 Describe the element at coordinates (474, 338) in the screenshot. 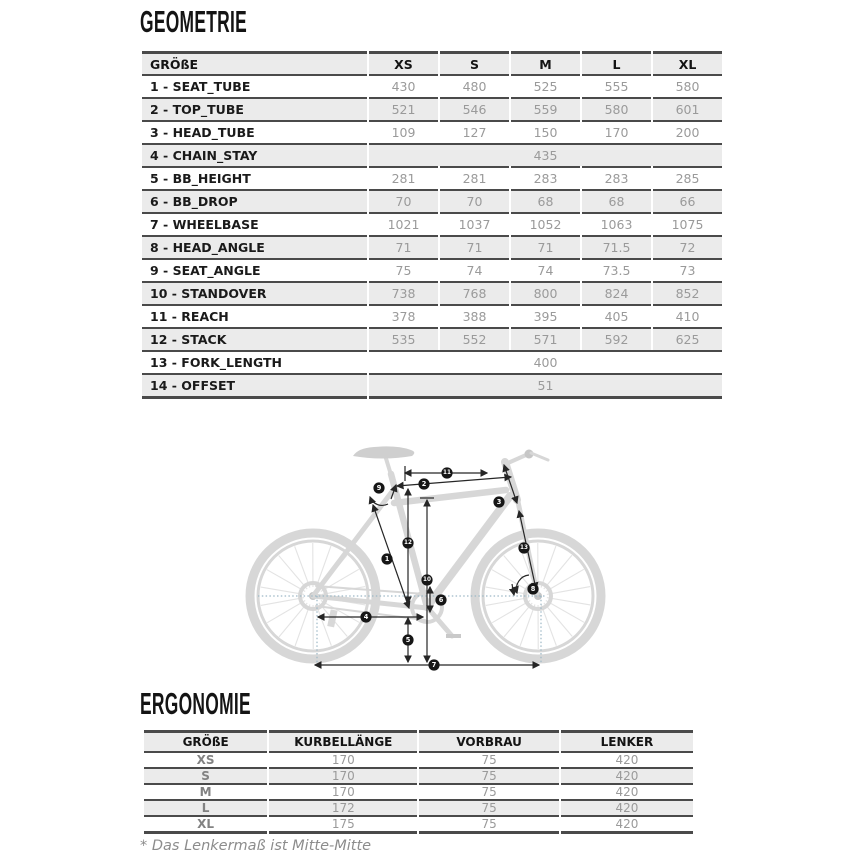

I see `geometry-cell: 552` at that location.